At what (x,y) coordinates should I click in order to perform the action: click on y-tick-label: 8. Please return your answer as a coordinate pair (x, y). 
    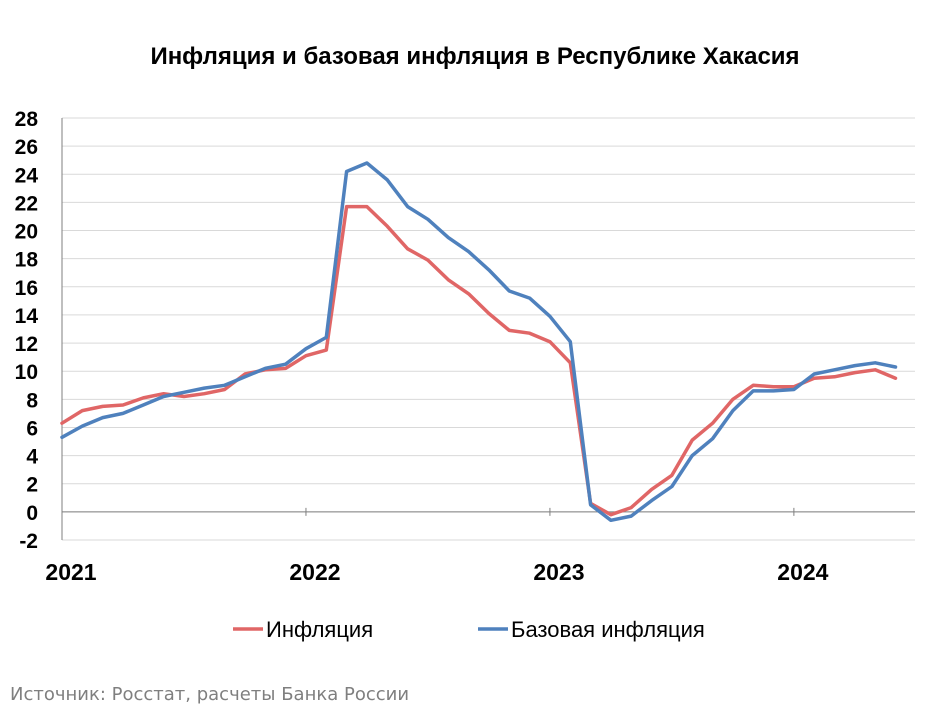
    Looking at the image, I should click on (32, 400).